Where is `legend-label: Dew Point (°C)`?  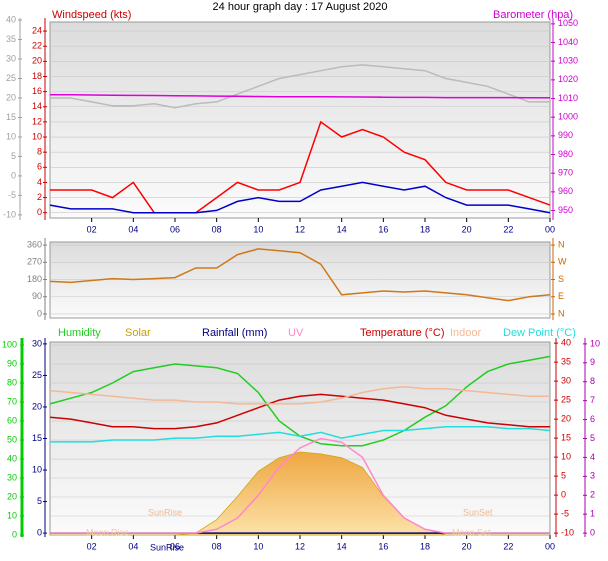 legend-label: Dew Point (°C) is located at coordinates (539, 333).